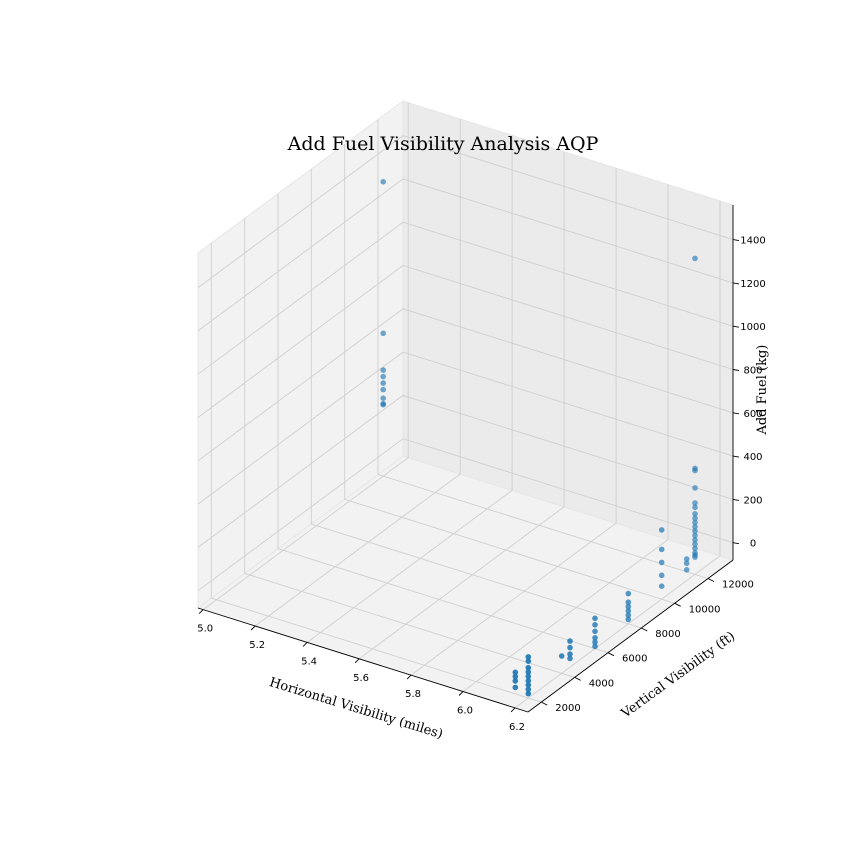 The height and width of the screenshot is (864, 864). Describe the element at coordinates (443, 144) in the screenshot. I see `chart-title: Add Fuel Visibility Analysis AQP` at that location.